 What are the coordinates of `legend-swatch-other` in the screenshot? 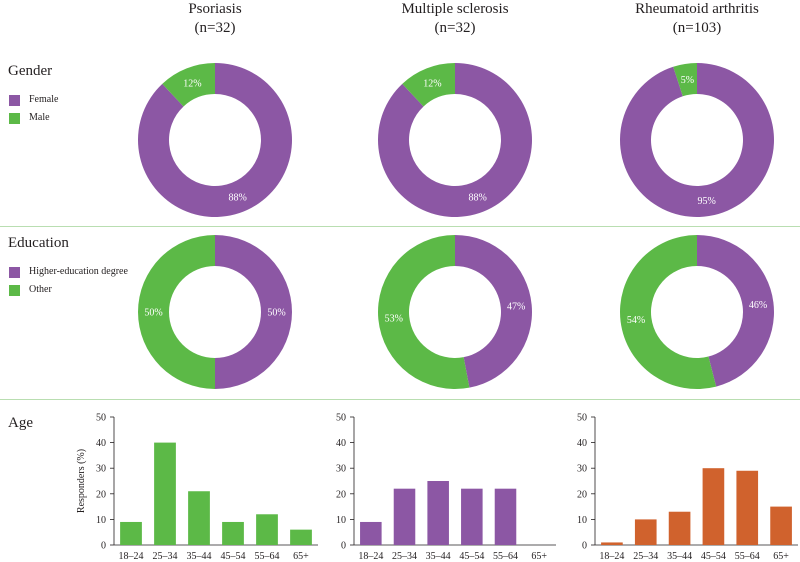 It's located at (14, 290).